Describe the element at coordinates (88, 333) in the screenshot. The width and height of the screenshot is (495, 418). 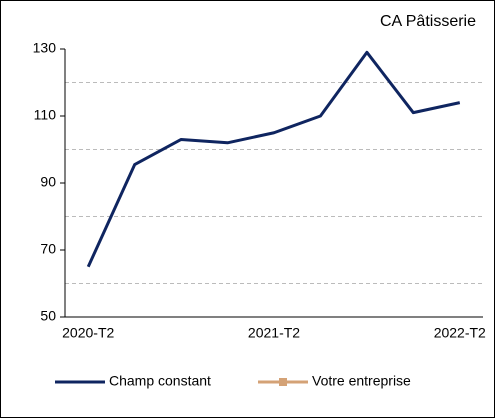
I see `x-tick-label: 2020-T2` at that location.